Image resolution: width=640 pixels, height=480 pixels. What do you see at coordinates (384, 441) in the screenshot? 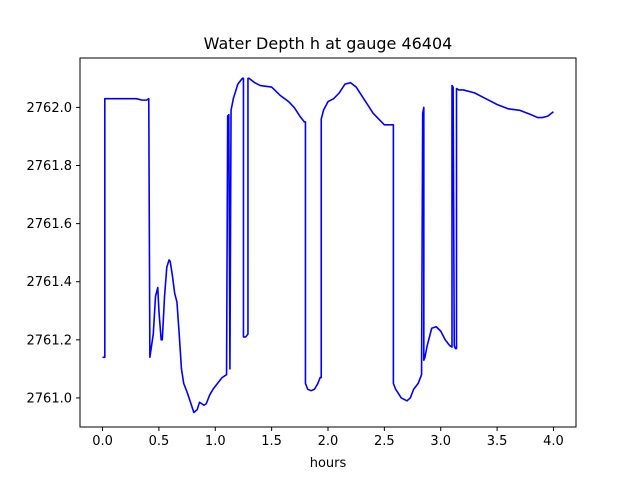
I see `x-tick-label: 2.5` at bounding box center [384, 441].